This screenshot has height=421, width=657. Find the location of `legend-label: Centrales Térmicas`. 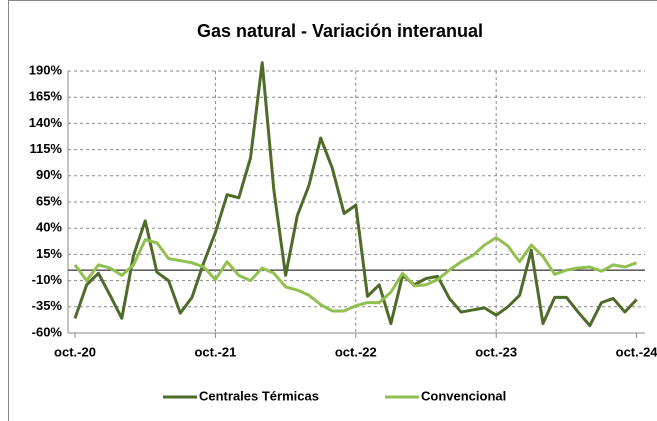

legend-label: Centrales Térmicas is located at coordinates (259, 395).